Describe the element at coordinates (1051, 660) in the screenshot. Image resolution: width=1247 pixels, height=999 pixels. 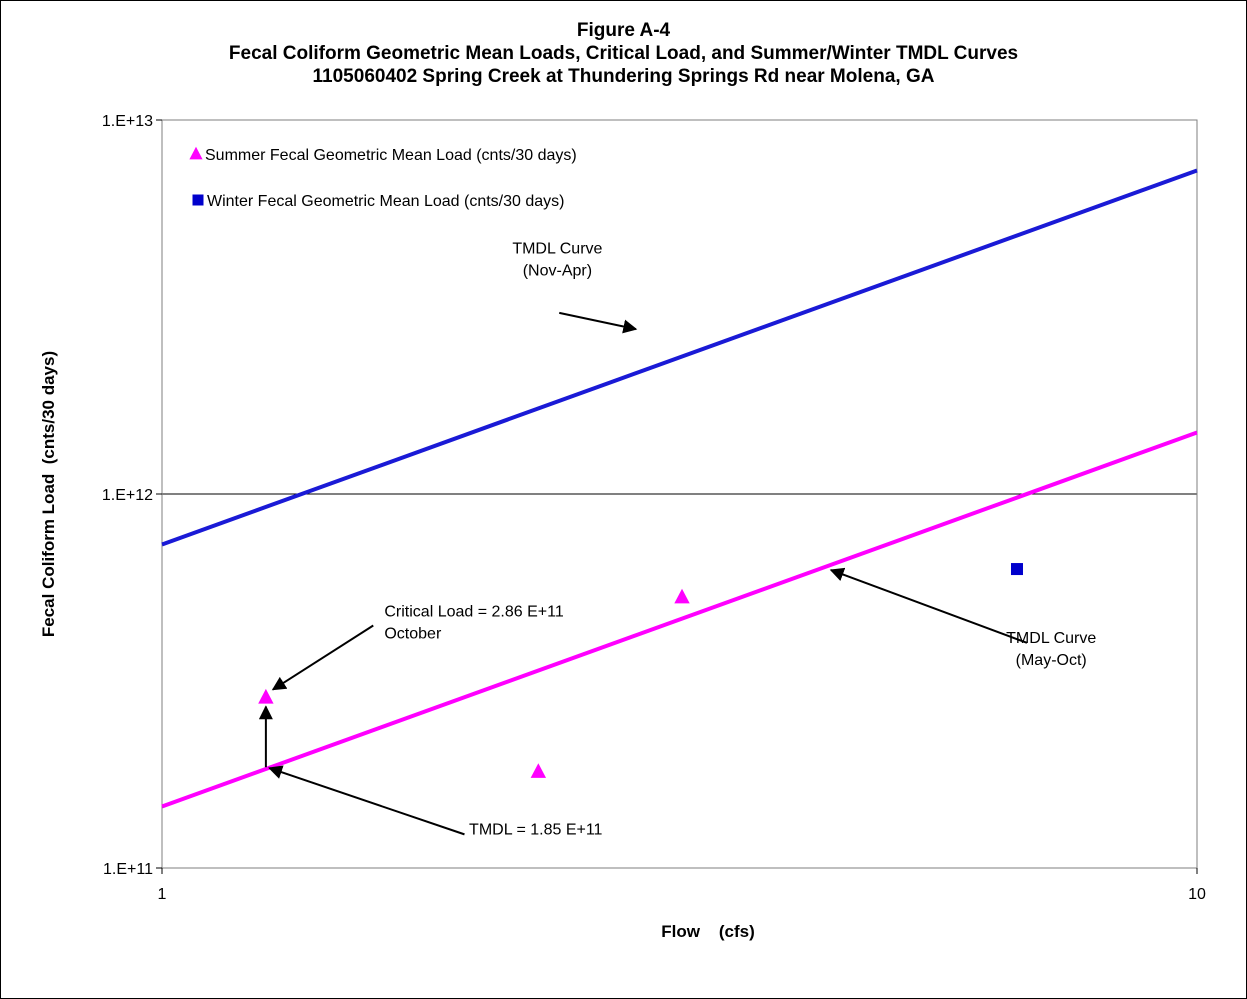
I see `summer-curve-label-text: (May-Oct)` at that location.